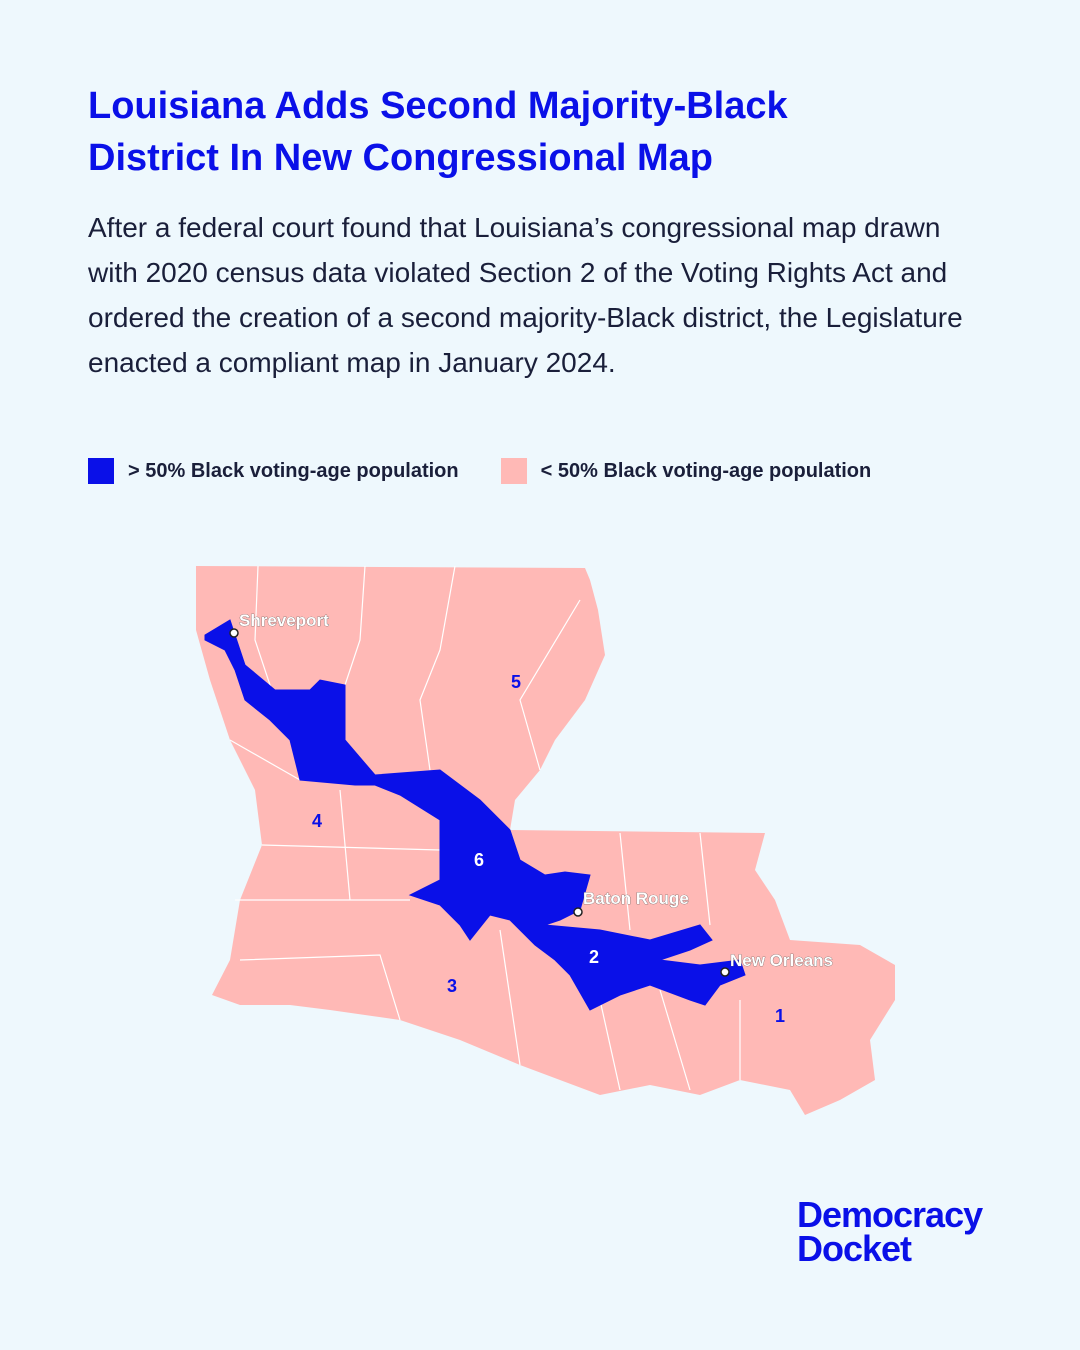 This screenshot has width=1080, height=1350. I want to click on city-label: New Orleans, so click(781, 960).